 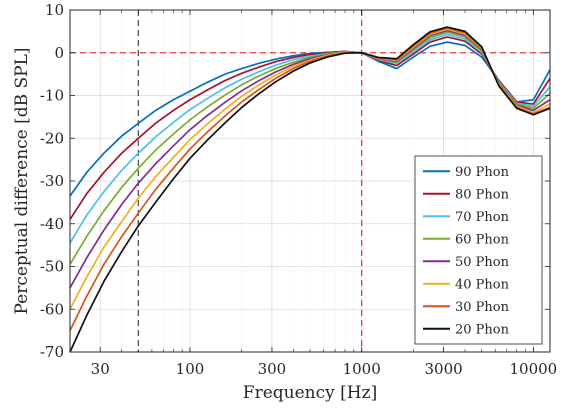 What do you see at coordinates (100, 369) in the screenshot?
I see `x-tick-label: 30` at bounding box center [100, 369].